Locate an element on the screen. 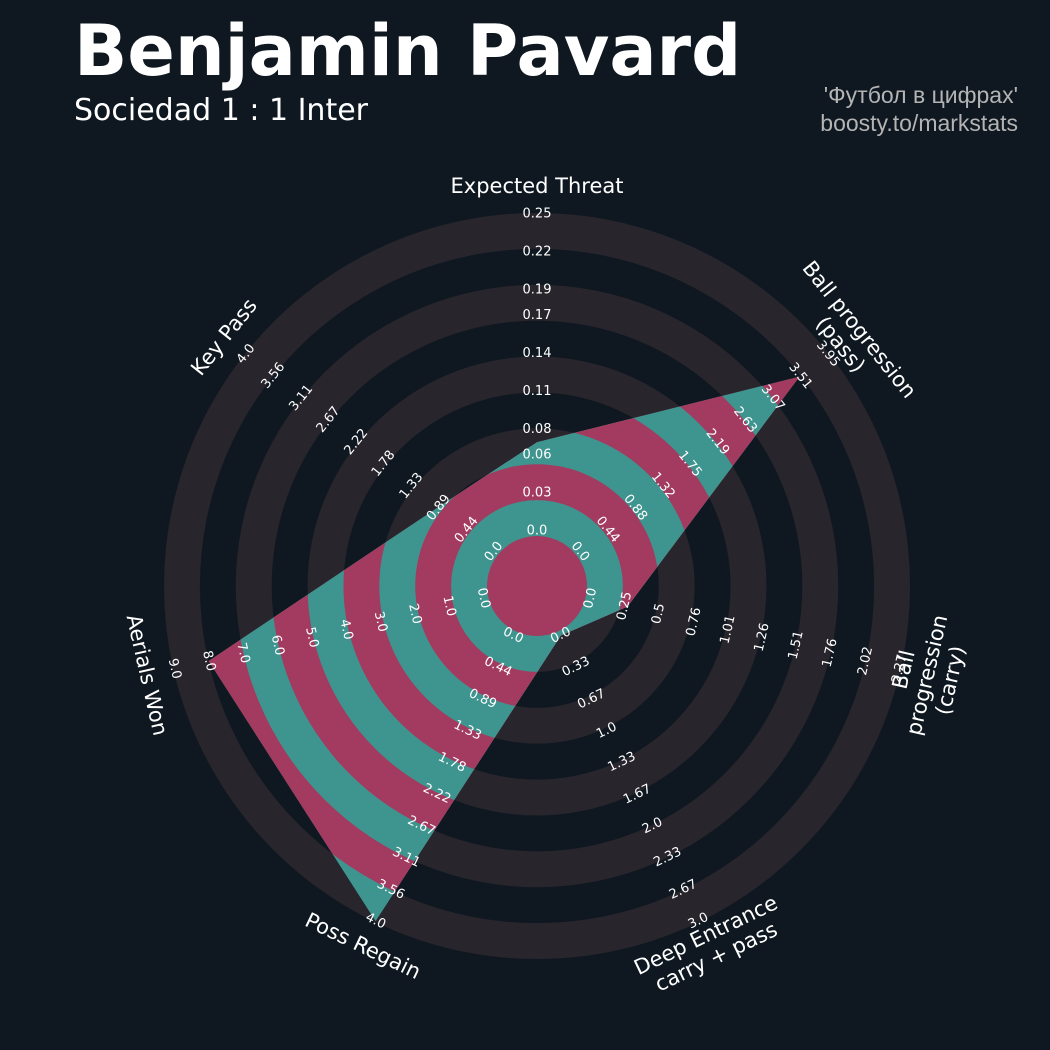 The width and height of the screenshot is (1050, 1050). tick-label: 2.02 is located at coordinates (865, 661).